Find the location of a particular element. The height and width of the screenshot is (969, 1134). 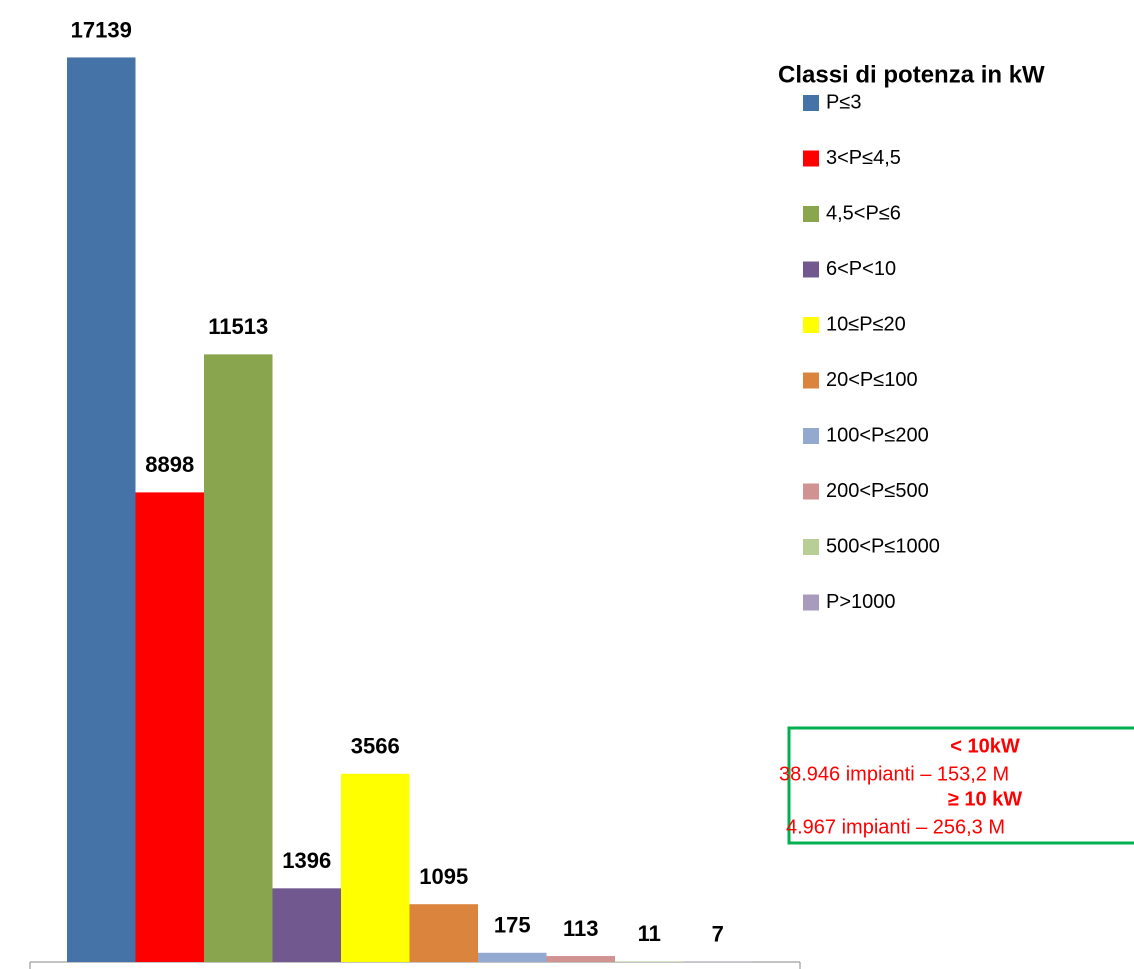

legend-label: 10≤P≤20 is located at coordinates (866, 324).